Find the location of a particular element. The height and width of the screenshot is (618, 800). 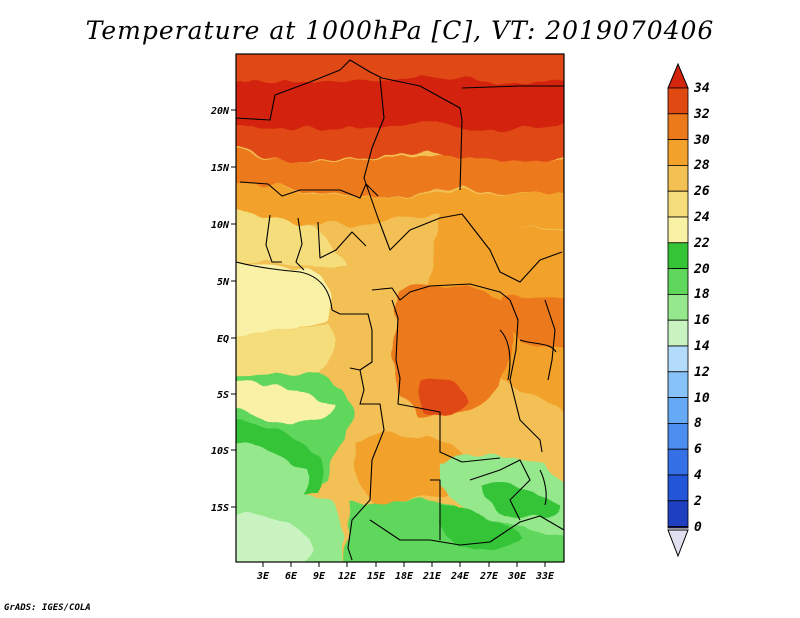

lon-label: 33E is located at coordinates (545, 576).